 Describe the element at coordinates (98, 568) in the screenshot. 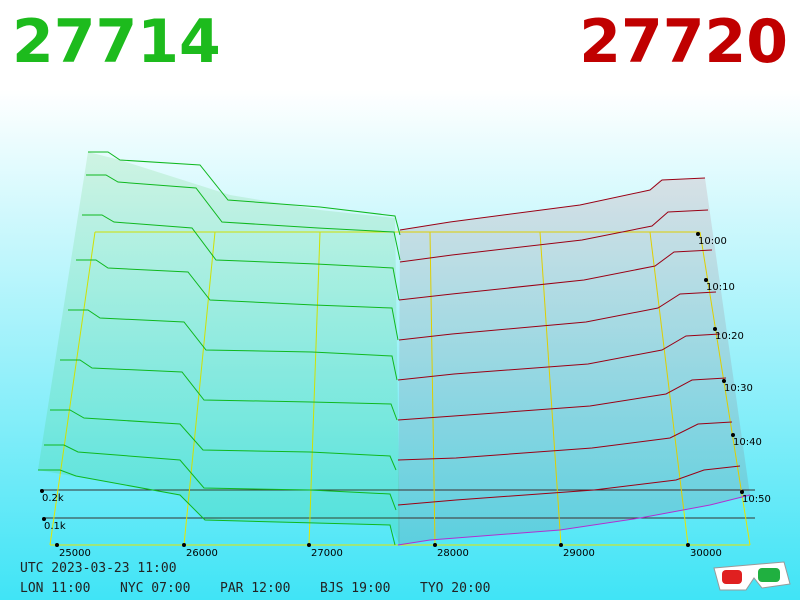

I see `utc-time: UTC 2023-03-23 11:00` at that location.